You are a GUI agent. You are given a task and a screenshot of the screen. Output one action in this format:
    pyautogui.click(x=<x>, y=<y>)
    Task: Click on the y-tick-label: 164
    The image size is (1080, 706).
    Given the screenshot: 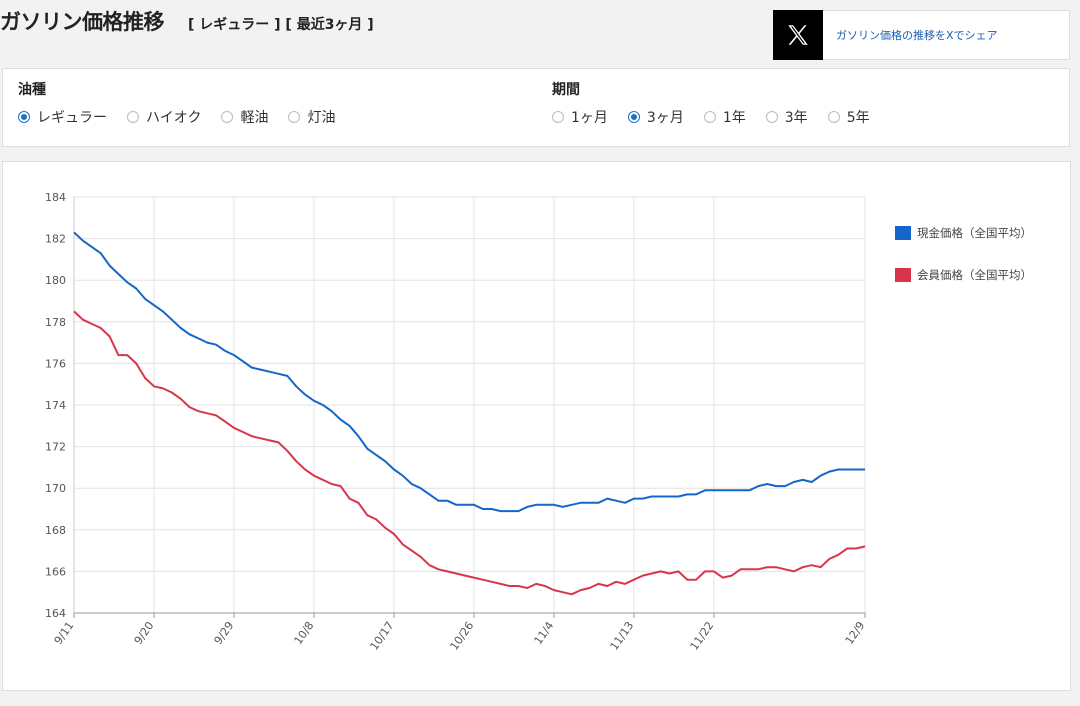 What is the action you would take?
    pyautogui.click(x=55, y=613)
    